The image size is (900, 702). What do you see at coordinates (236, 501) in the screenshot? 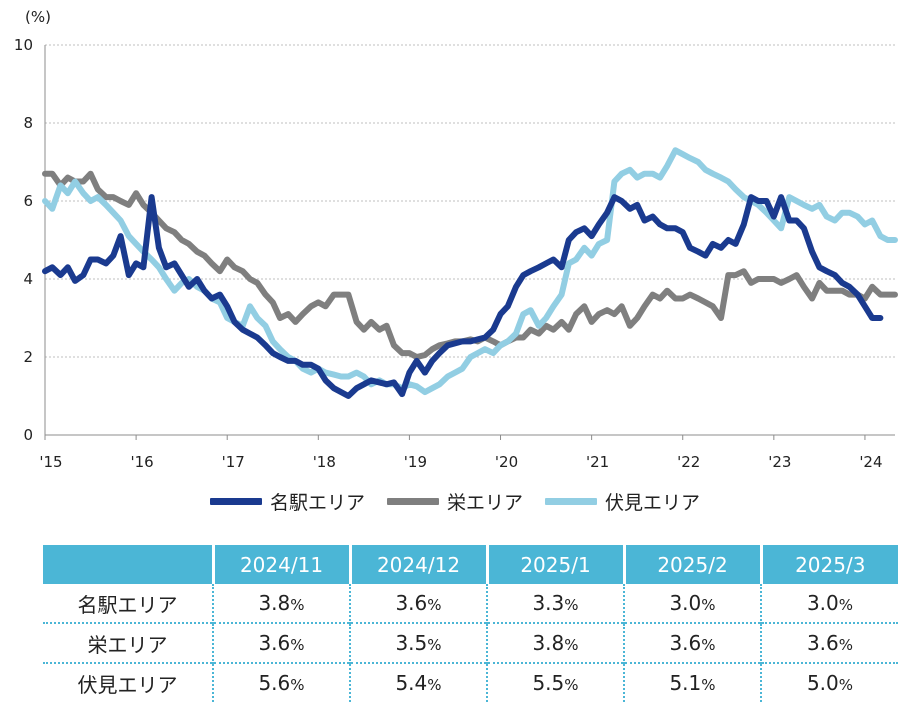
I see `legend-swatch-meieki` at bounding box center [236, 501].